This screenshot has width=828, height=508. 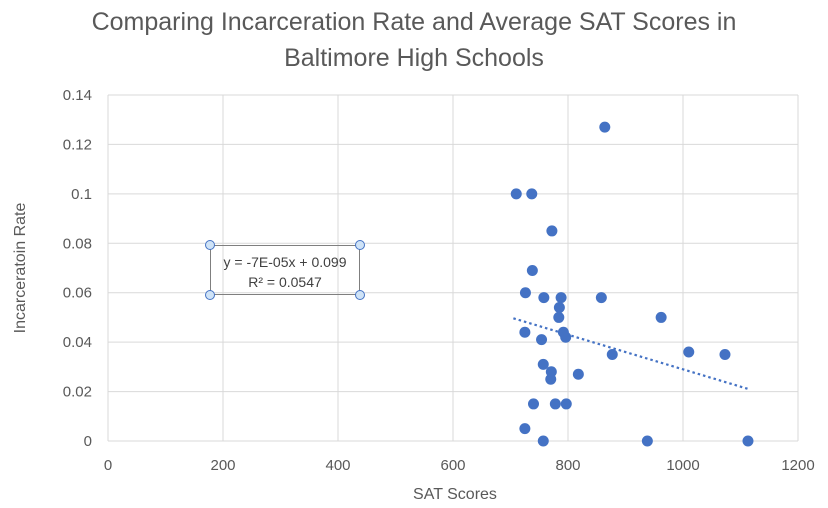 I want to click on y-axis-ticks: 0 0.02 0.04 0.06 0.08 0.1 0.12 0.14, so click(x=77, y=268).